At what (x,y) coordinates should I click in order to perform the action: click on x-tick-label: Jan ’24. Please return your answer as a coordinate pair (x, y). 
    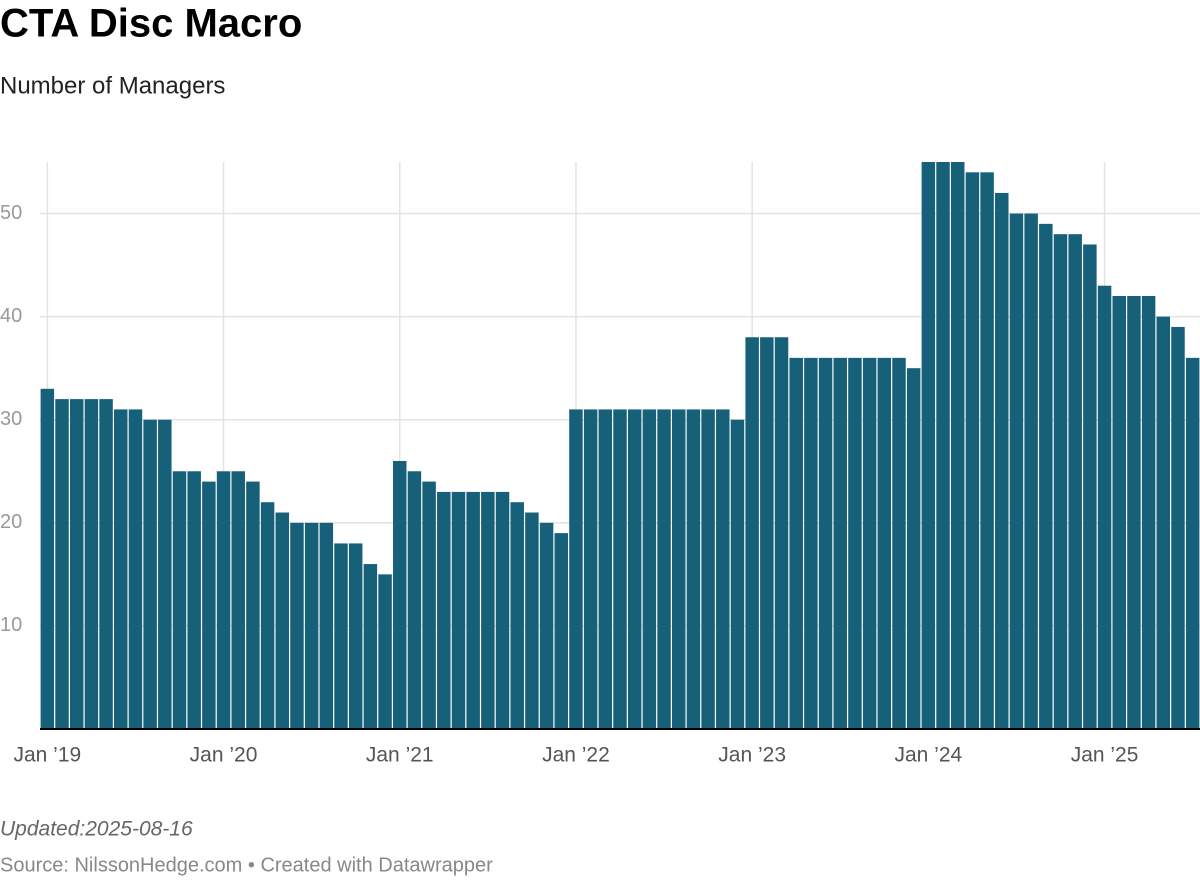
    Looking at the image, I should click on (928, 755).